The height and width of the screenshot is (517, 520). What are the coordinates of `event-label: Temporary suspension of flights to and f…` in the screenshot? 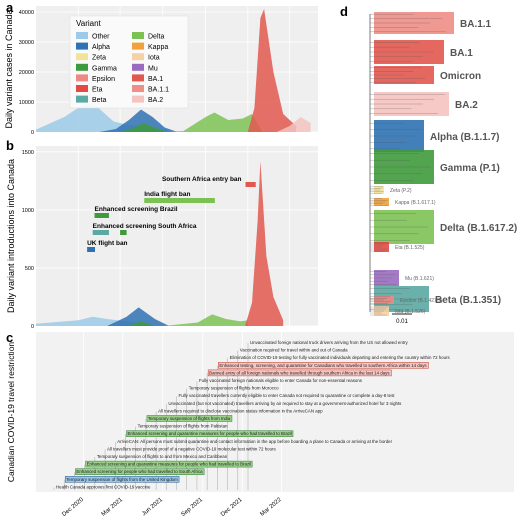 It's located at (162, 456).